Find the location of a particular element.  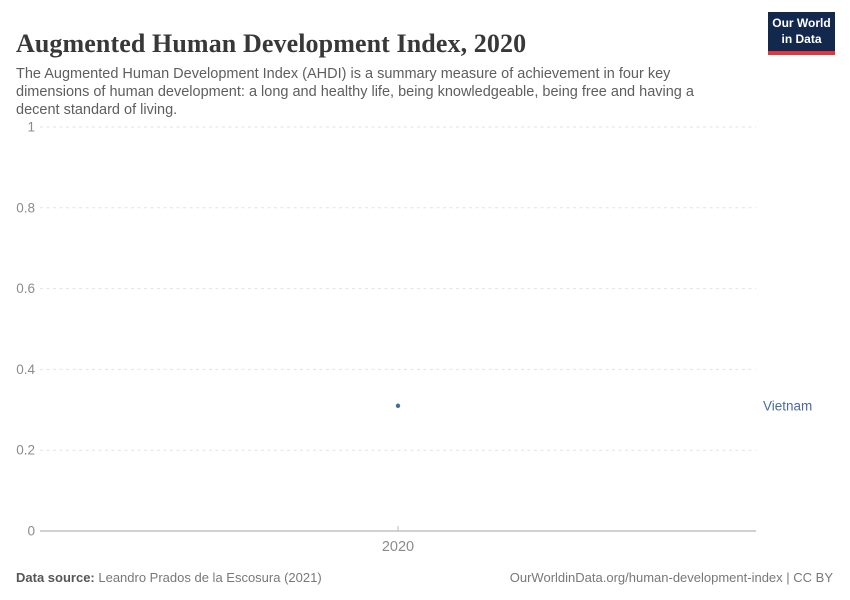

owid-logo-text: Our World in Data is located at coordinates (801, 30).